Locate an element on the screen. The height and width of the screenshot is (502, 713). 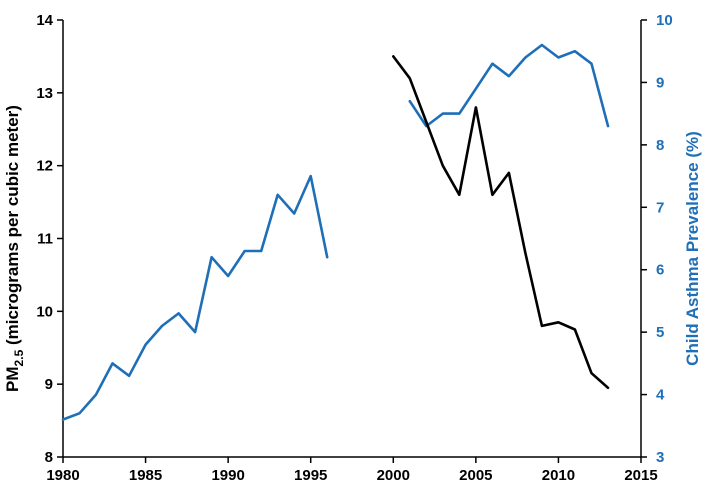
right-tick-label: 6 is located at coordinates (660, 270).